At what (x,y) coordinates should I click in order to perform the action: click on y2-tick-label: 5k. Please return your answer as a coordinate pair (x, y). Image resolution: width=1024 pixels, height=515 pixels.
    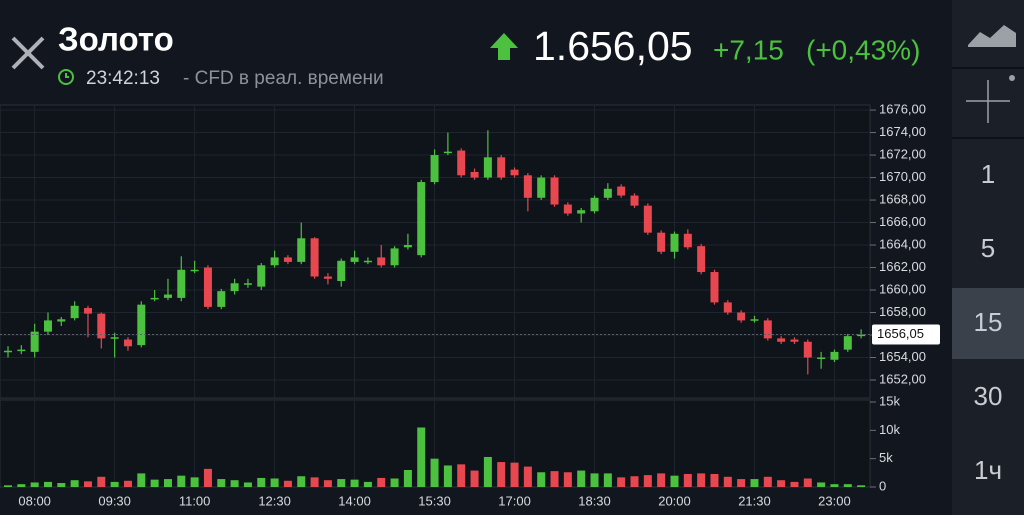
    Looking at the image, I should click on (886, 457).